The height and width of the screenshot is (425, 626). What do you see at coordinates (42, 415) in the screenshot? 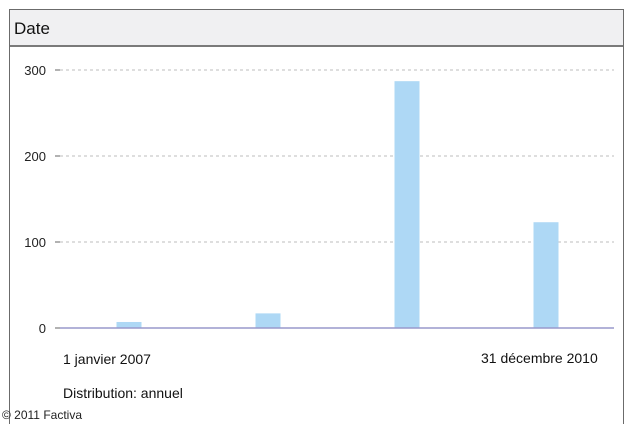
I see `copyright-text: © 2011 Factiva` at bounding box center [42, 415].